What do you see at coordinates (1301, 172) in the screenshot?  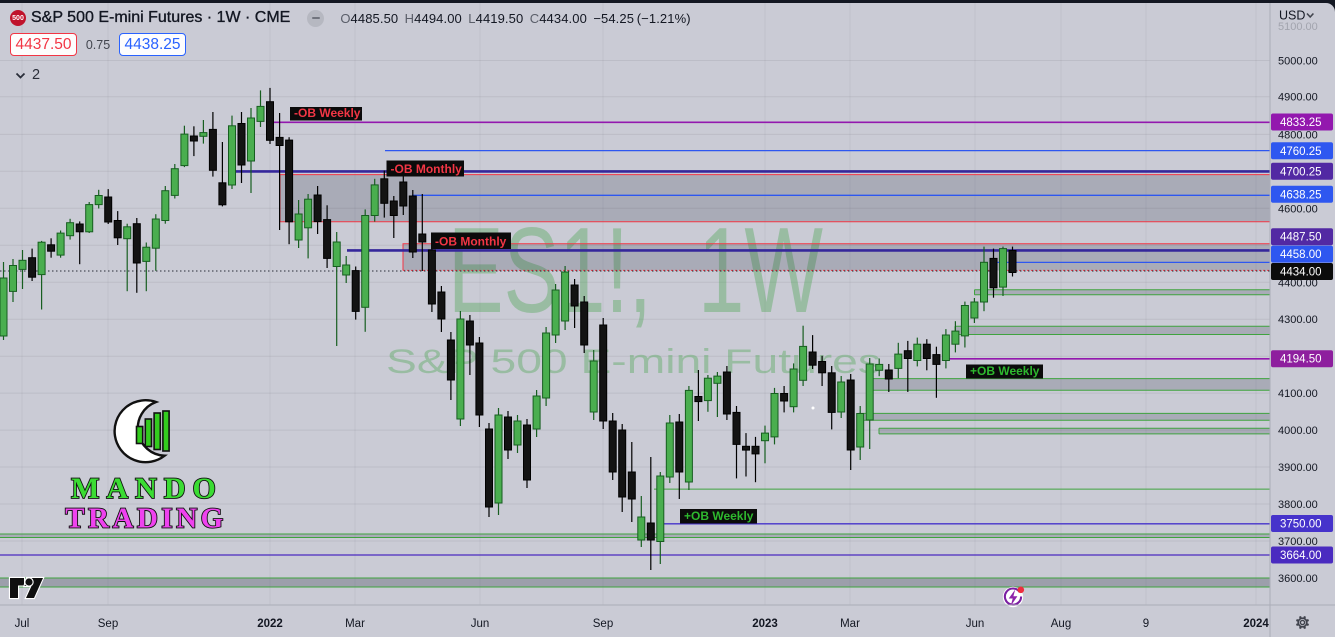 I see `svg-text: 4700.25` at bounding box center [1301, 172].